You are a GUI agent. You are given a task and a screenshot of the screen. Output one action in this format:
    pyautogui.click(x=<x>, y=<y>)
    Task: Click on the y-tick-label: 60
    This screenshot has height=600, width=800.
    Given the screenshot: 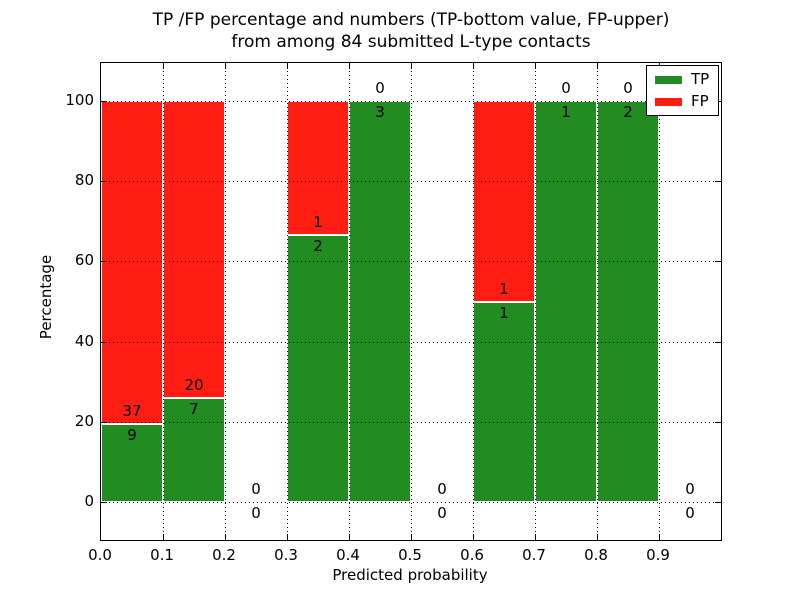 What is the action you would take?
    pyautogui.click(x=84, y=260)
    